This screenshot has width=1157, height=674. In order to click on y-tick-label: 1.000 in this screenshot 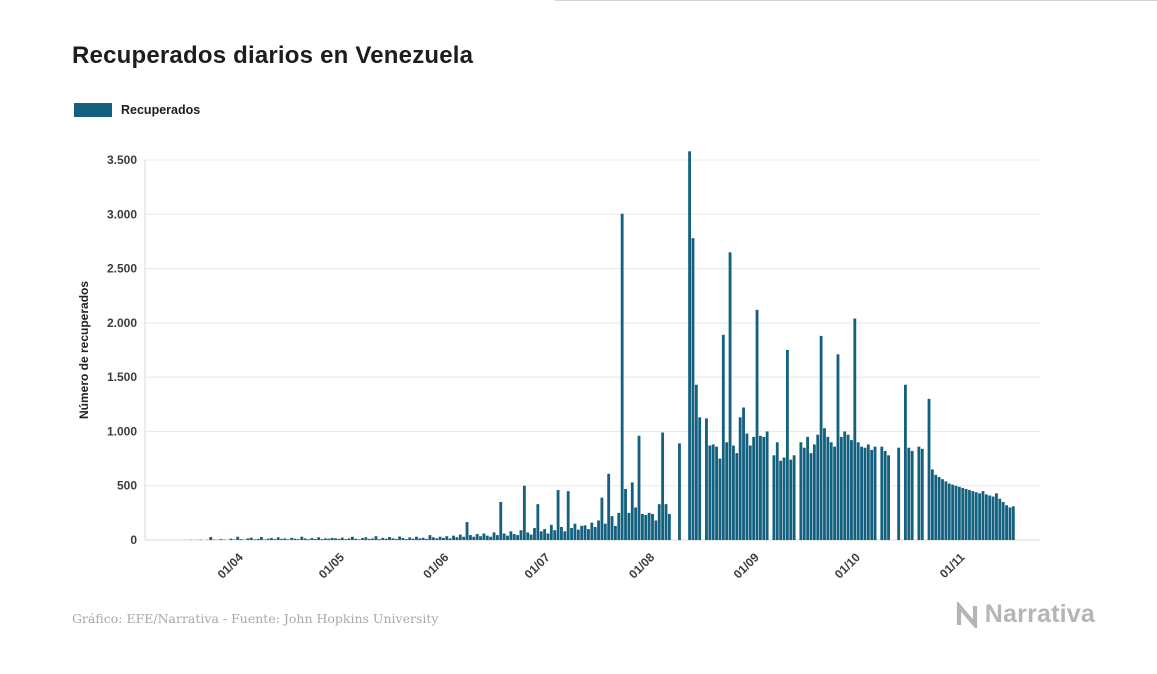, I will do `click(122, 431)`.